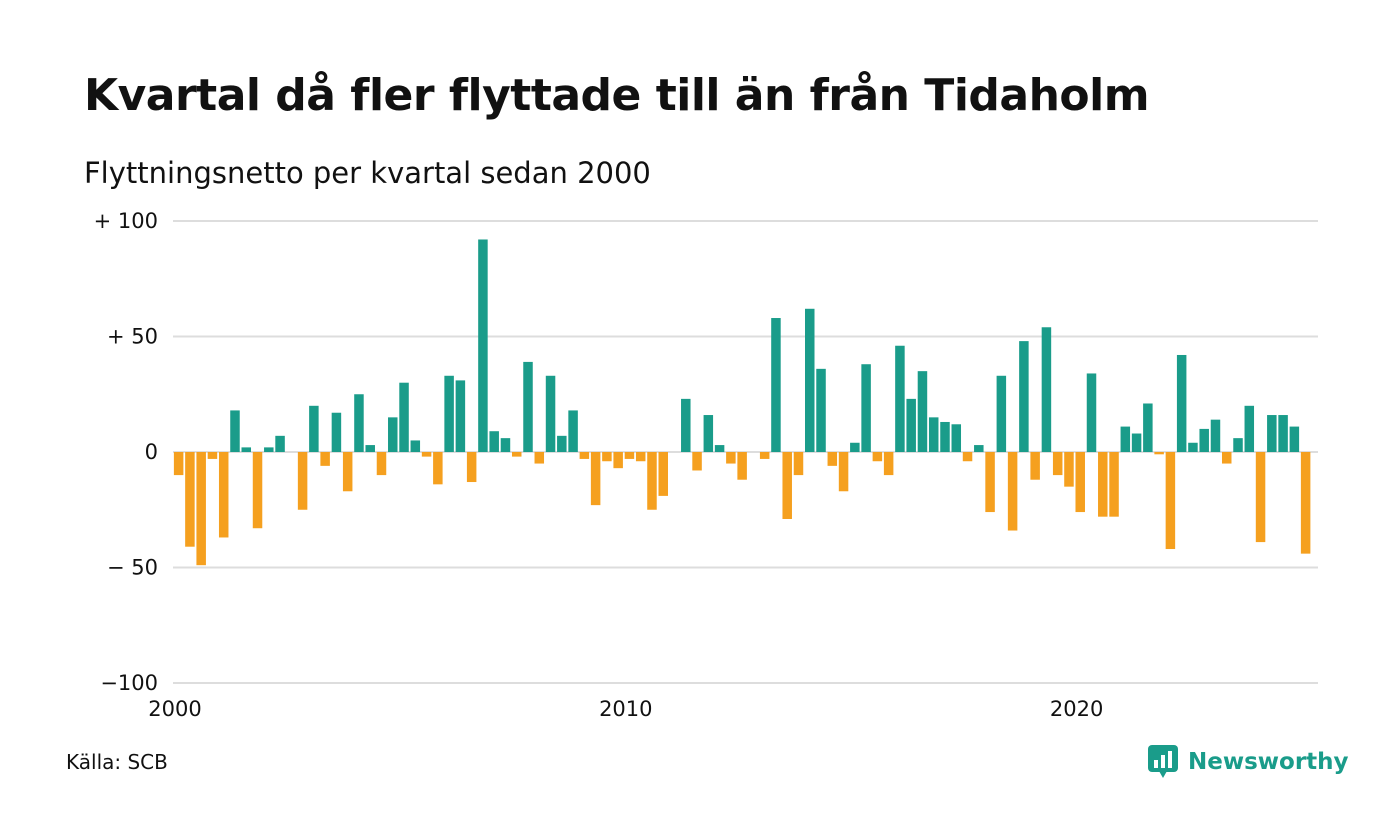 This screenshot has height=840, width=1400. Describe the element at coordinates (798, 464) in the screenshot. I see `bar-2013-k4` at that location.